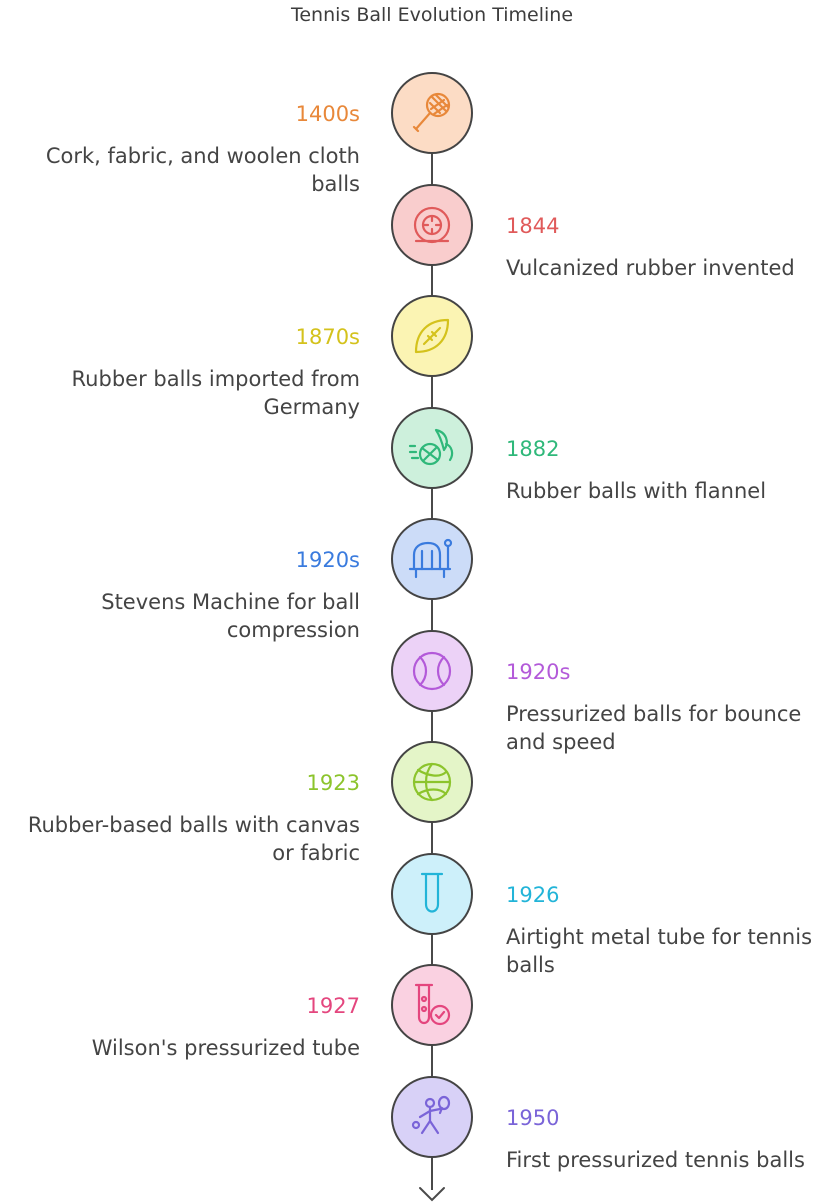 The height and width of the screenshot is (1202, 824). What do you see at coordinates (654, 727) in the screenshot?
I see `event-description: Pressurized balls for bounce and speed` at bounding box center [654, 727].